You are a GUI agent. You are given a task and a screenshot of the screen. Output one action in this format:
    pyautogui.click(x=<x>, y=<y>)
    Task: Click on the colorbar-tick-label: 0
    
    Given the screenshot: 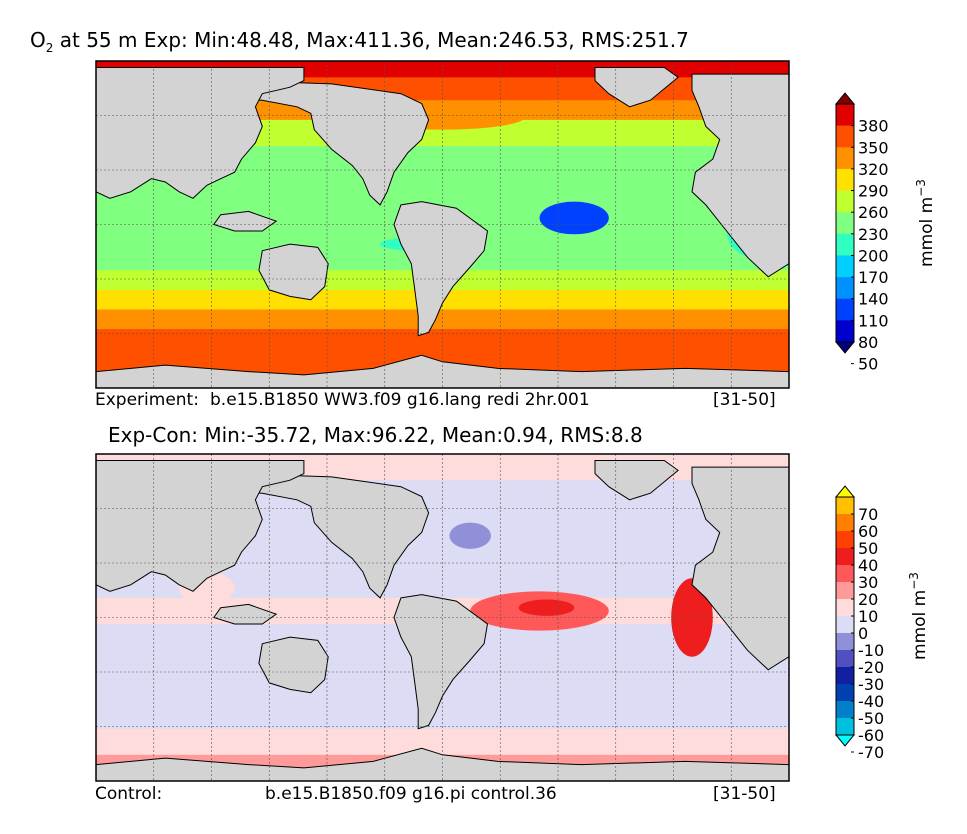 What is the action you would take?
    pyautogui.click(x=863, y=633)
    